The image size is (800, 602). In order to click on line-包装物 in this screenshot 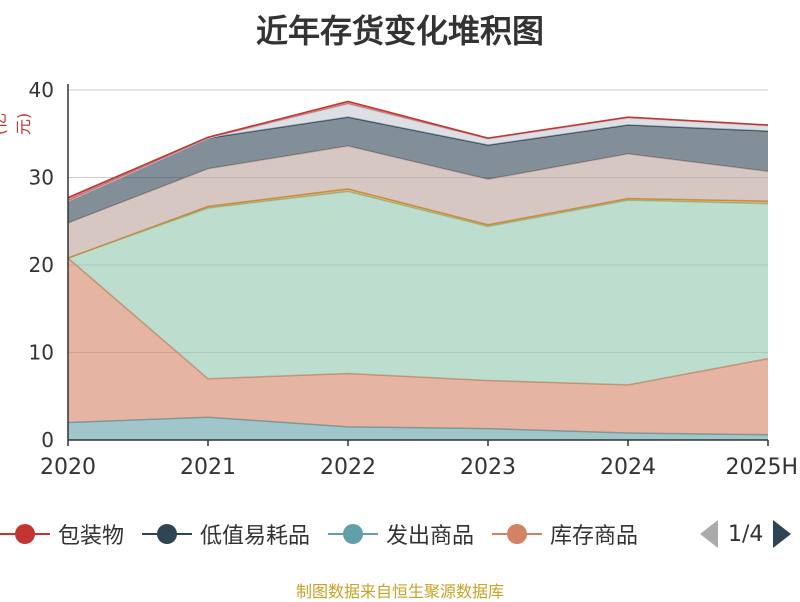, I will do `click(418, 149)`.